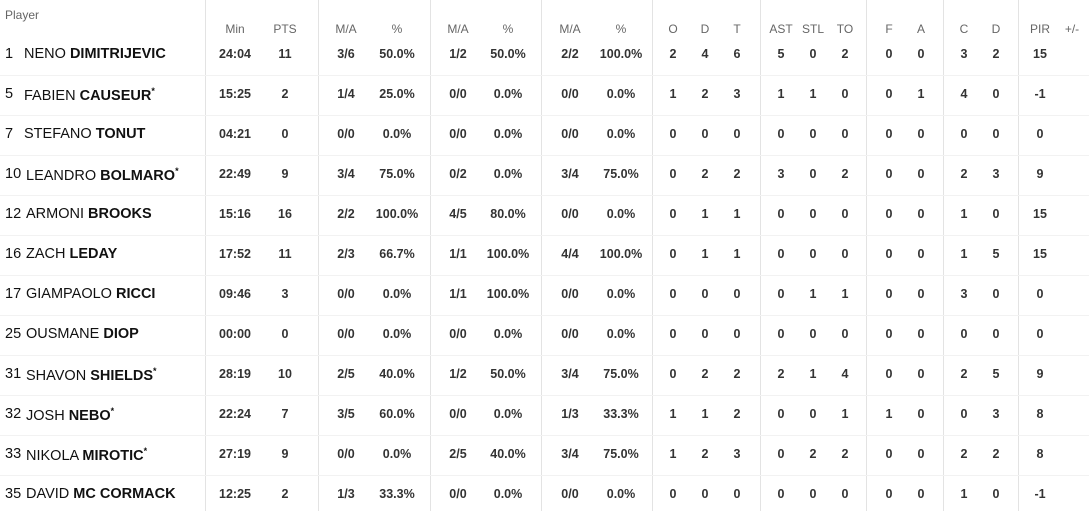  I want to click on stat-cell: 3/6, so click(346, 54).